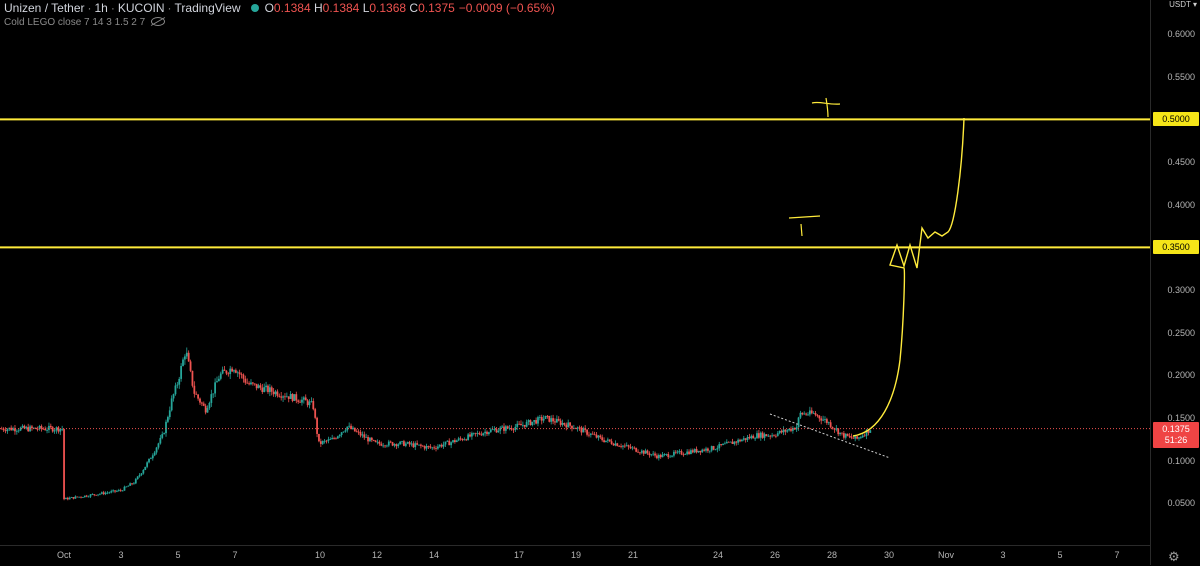  Describe the element at coordinates (1176, 119) in the screenshot. I see `level-price-label: 0.5000` at that location.